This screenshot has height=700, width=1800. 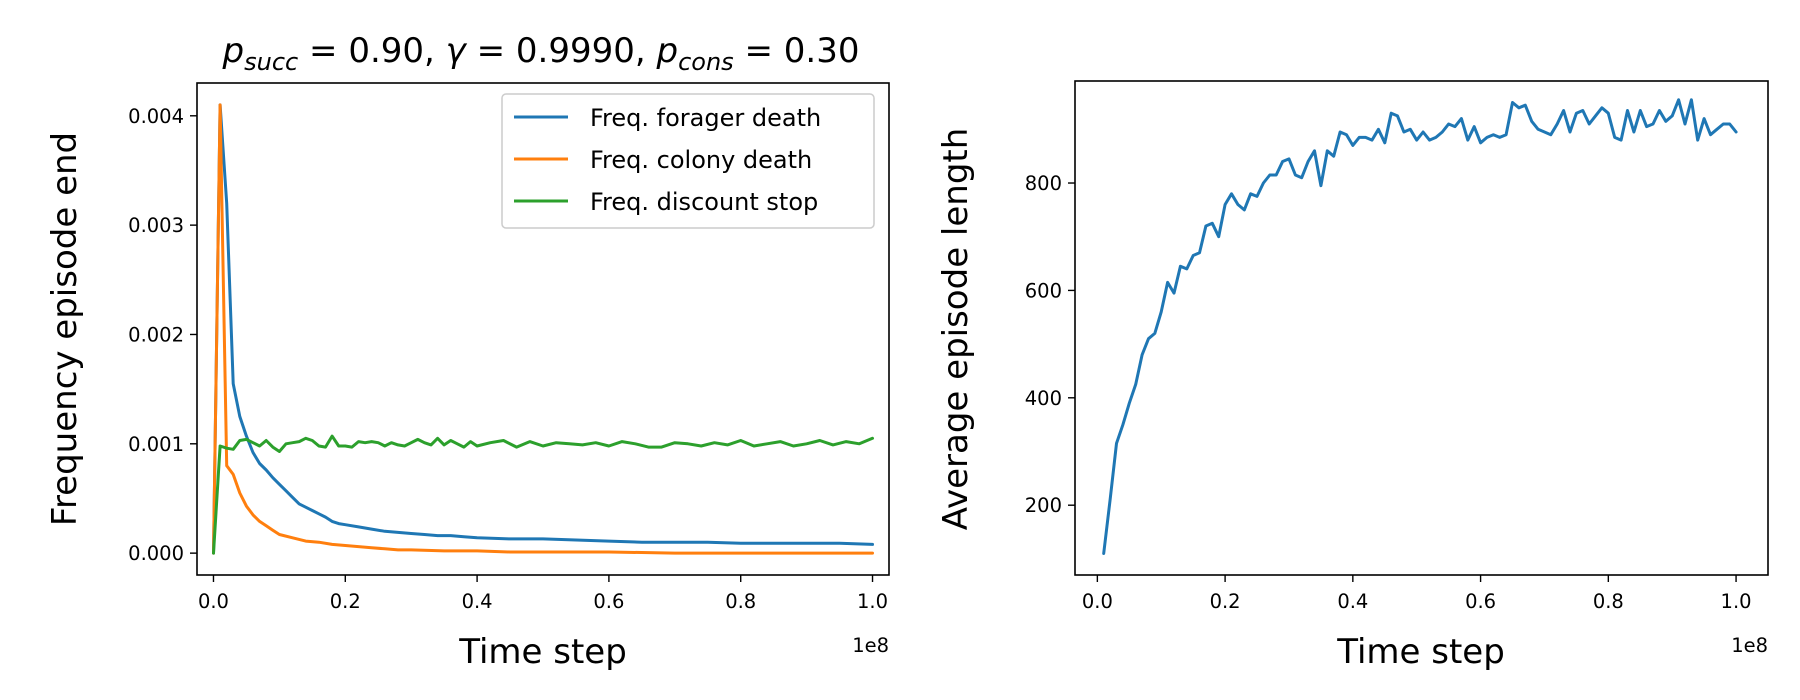 I want to click on legend-label-discount-stop: Freq. discount stop, so click(x=704, y=202).